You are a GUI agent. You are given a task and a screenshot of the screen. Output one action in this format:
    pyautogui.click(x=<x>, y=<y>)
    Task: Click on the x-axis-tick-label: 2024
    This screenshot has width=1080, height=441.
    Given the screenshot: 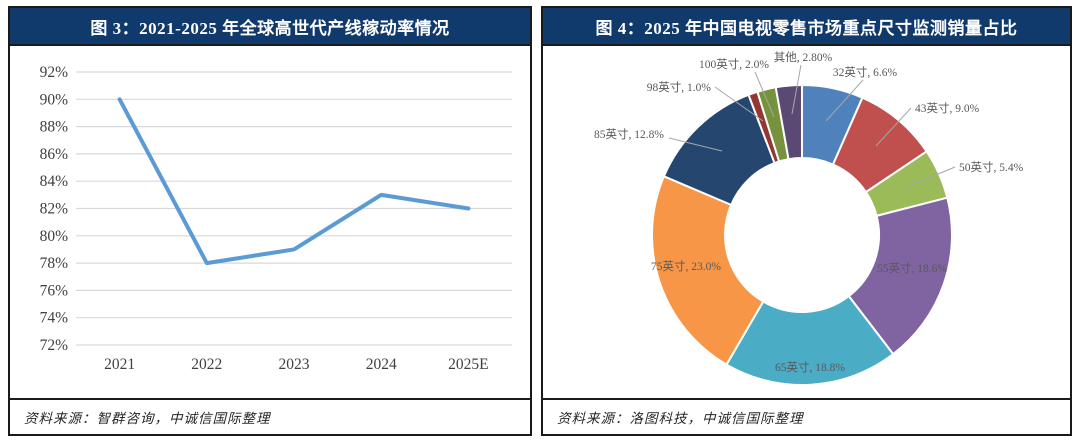 What is the action you would take?
    pyautogui.click(x=381, y=364)
    